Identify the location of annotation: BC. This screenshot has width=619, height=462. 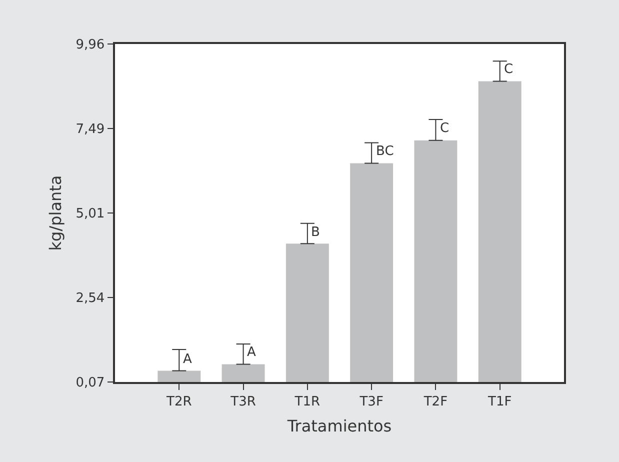
(385, 151).